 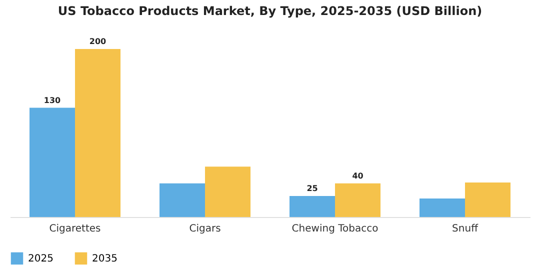 What do you see at coordinates (105, 258) in the screenshot?
I see `legend-label: 2035` at bounding box center [105, 258].